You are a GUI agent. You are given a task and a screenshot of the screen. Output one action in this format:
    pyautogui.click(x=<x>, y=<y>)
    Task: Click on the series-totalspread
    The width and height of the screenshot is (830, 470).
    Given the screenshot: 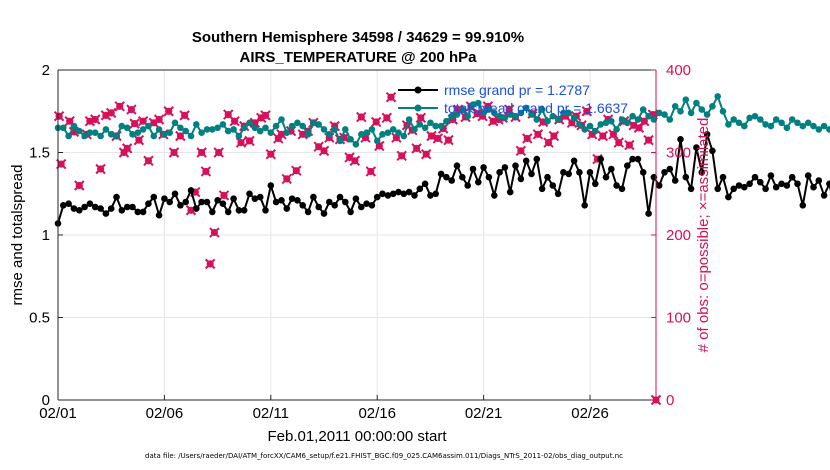 What is the action you would take?
    pyautogui.click(x=442, y=120)
    